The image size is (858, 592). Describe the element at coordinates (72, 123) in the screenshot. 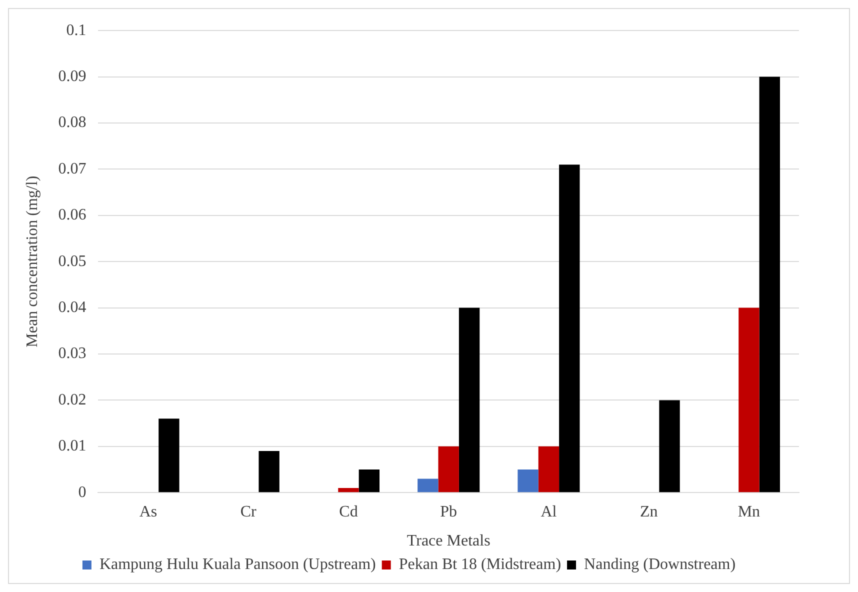

I see `y-tick-label: 0.08` at that location.